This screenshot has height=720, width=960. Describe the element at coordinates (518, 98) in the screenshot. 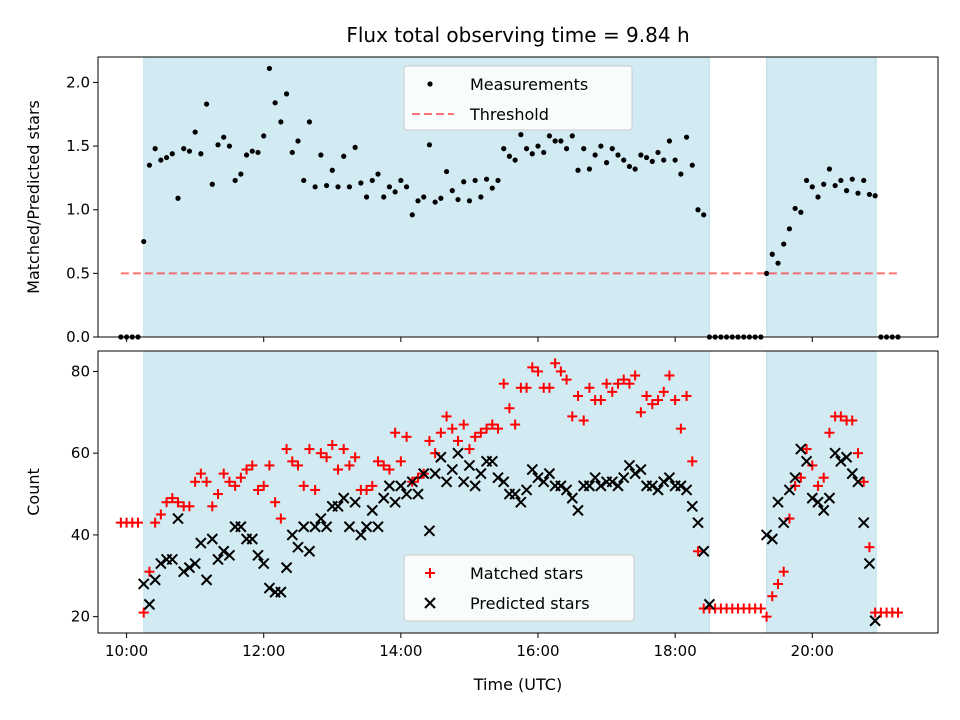

I see `legend: Measurements Threshold` at that location.